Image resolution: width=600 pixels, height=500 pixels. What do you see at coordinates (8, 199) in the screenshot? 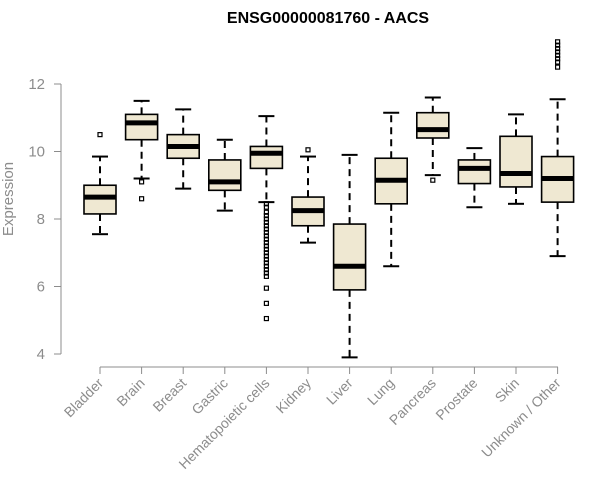
I see `y-axis-label: Expression` at bounding box center [8, 199].